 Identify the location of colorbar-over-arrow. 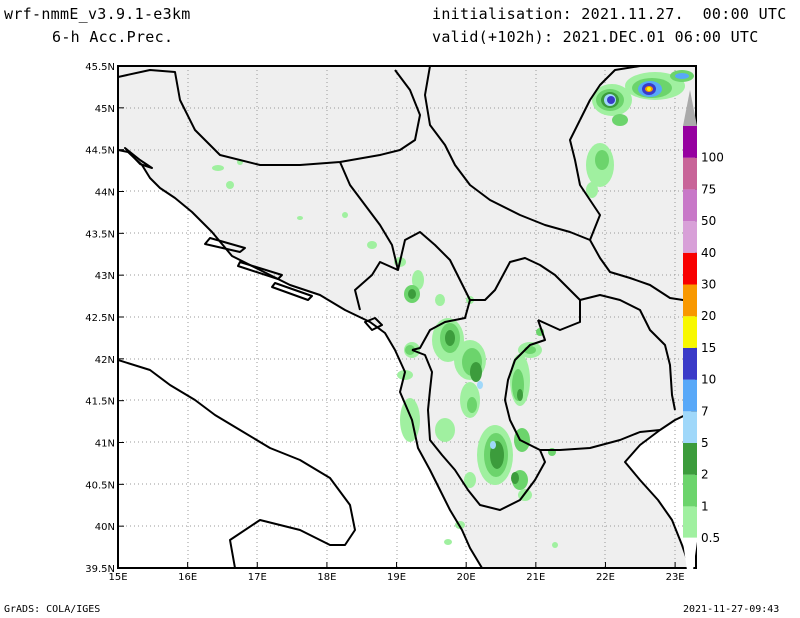
(690, 108).